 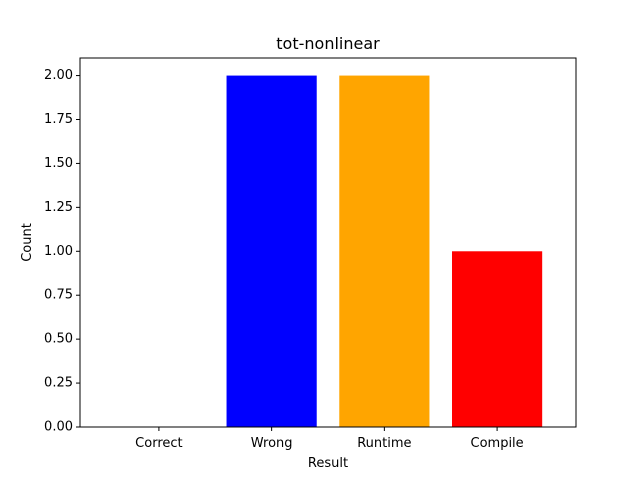 What do you see at coordinates (58, 427) in the screenshot?
I see `y-tick-label: 0.00` at bounding box center [58, 427].